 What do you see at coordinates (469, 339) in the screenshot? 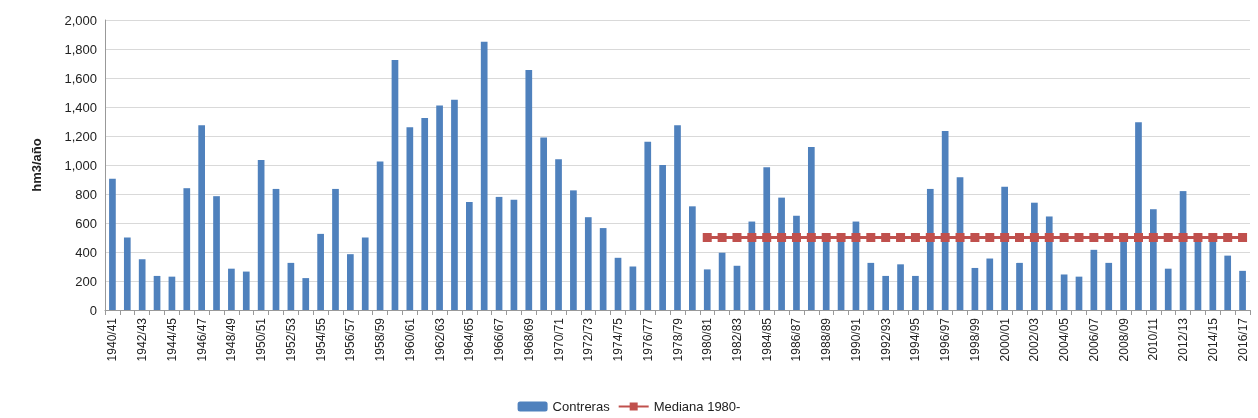
I see `x-tick-label: 1964/65` at bounding box center [469, 339].